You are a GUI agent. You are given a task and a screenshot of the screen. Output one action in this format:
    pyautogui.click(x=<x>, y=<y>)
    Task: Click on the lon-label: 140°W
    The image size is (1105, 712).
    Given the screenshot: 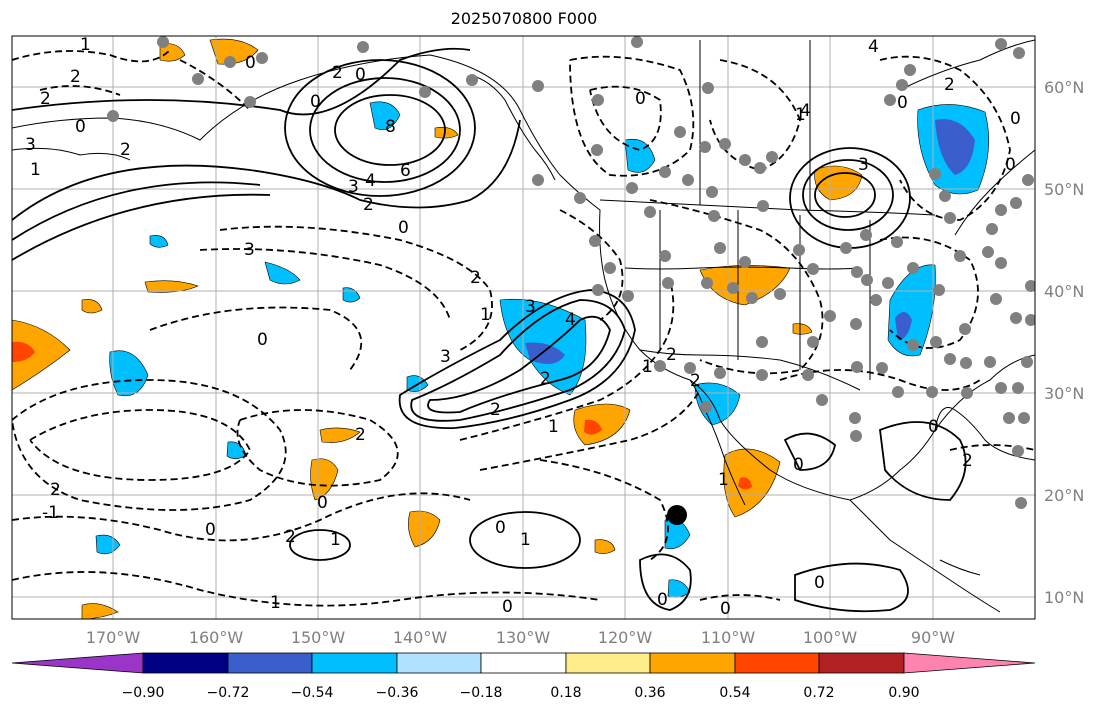 What is the action you would take?
    pyautogui.click(x=420, y=637)
    